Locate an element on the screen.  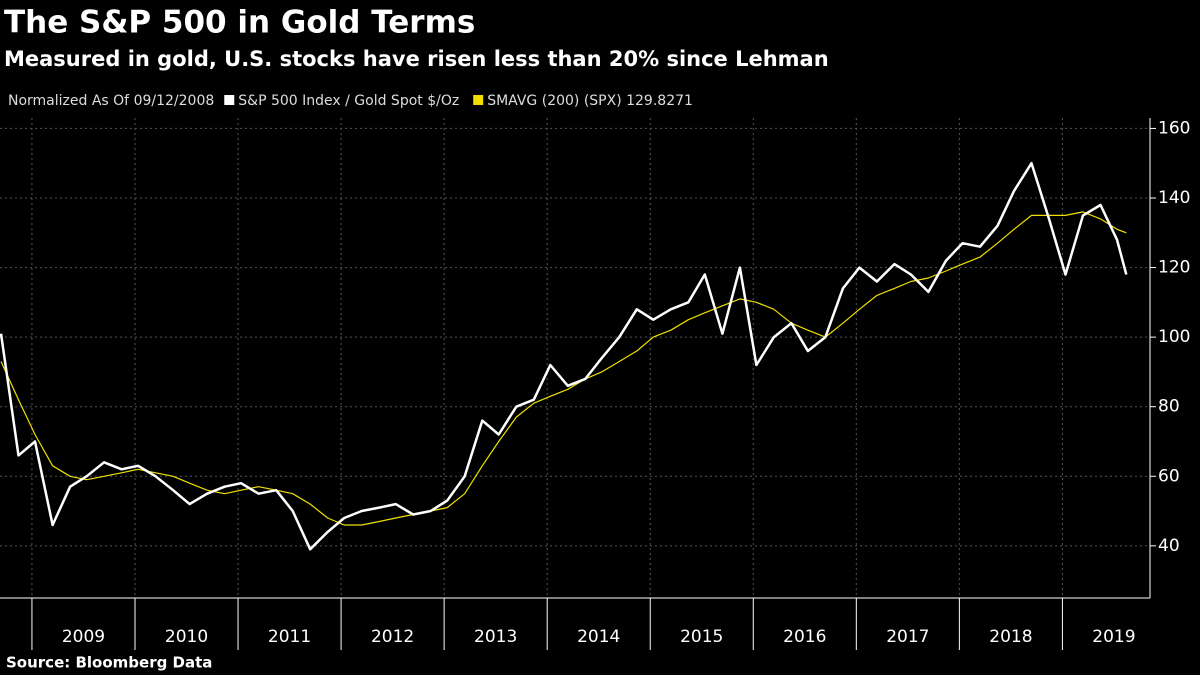
y-tick-label: 160 is located at coordinates (1174, 128).